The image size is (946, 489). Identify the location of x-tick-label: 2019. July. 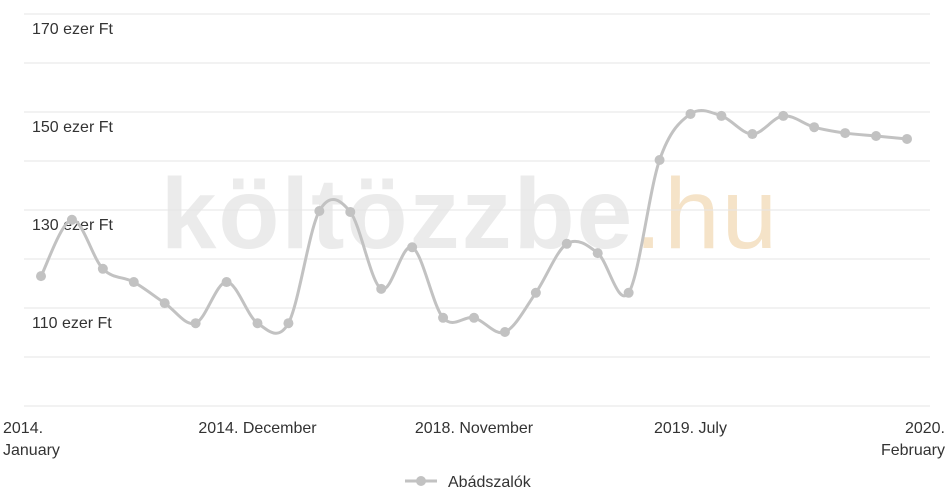
(690, 428).